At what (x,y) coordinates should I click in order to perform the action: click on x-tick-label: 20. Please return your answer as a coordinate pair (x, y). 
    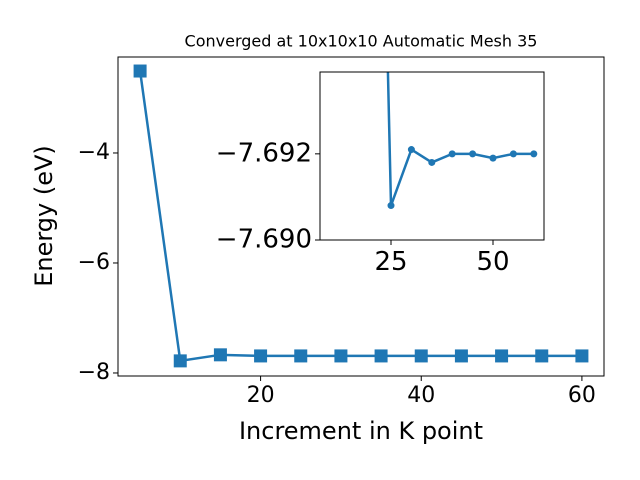
    Looking at the image, I should click on (261, 395).